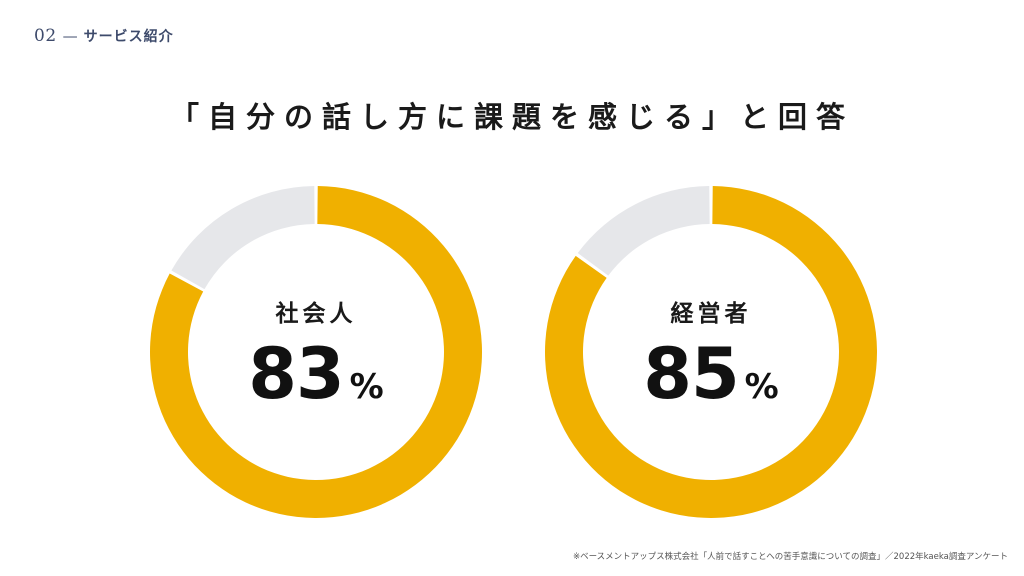  I want to click on section-header: 02 — サービス紹介, so click(104, 36).